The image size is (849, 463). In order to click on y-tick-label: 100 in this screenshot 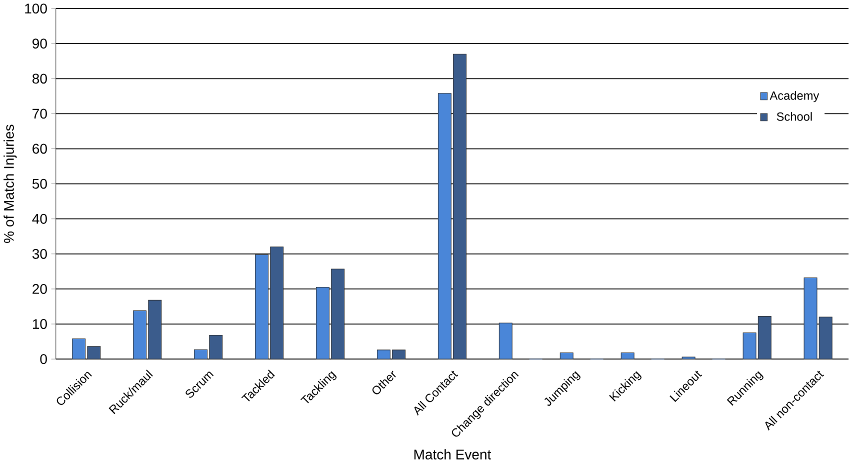, I will do `click(36, 9)`.